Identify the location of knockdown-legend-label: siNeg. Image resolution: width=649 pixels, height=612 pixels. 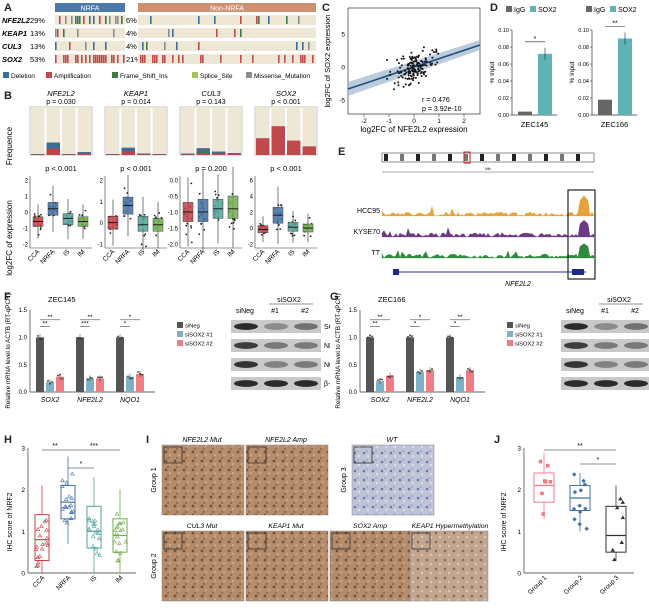
(522, 327).